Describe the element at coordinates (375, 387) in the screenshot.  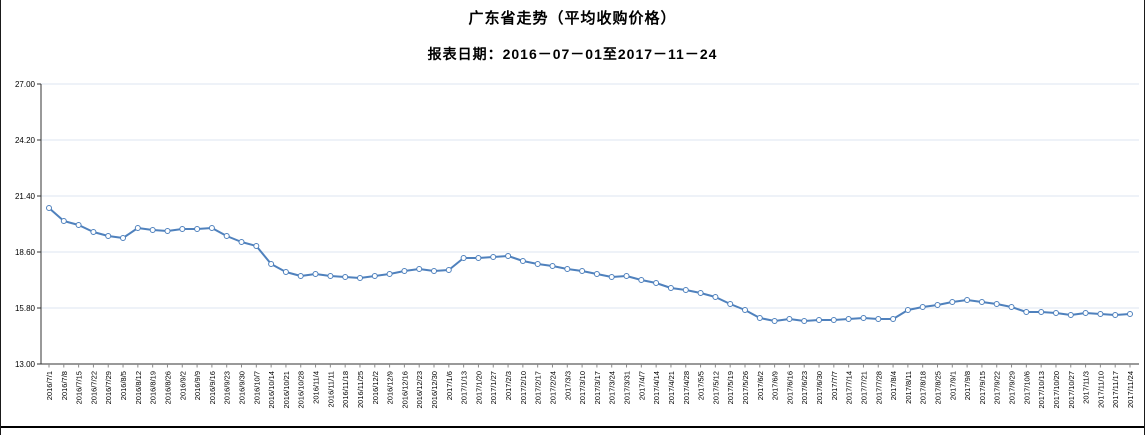
I see `x-axis-label: 2016/12/2` at that location.